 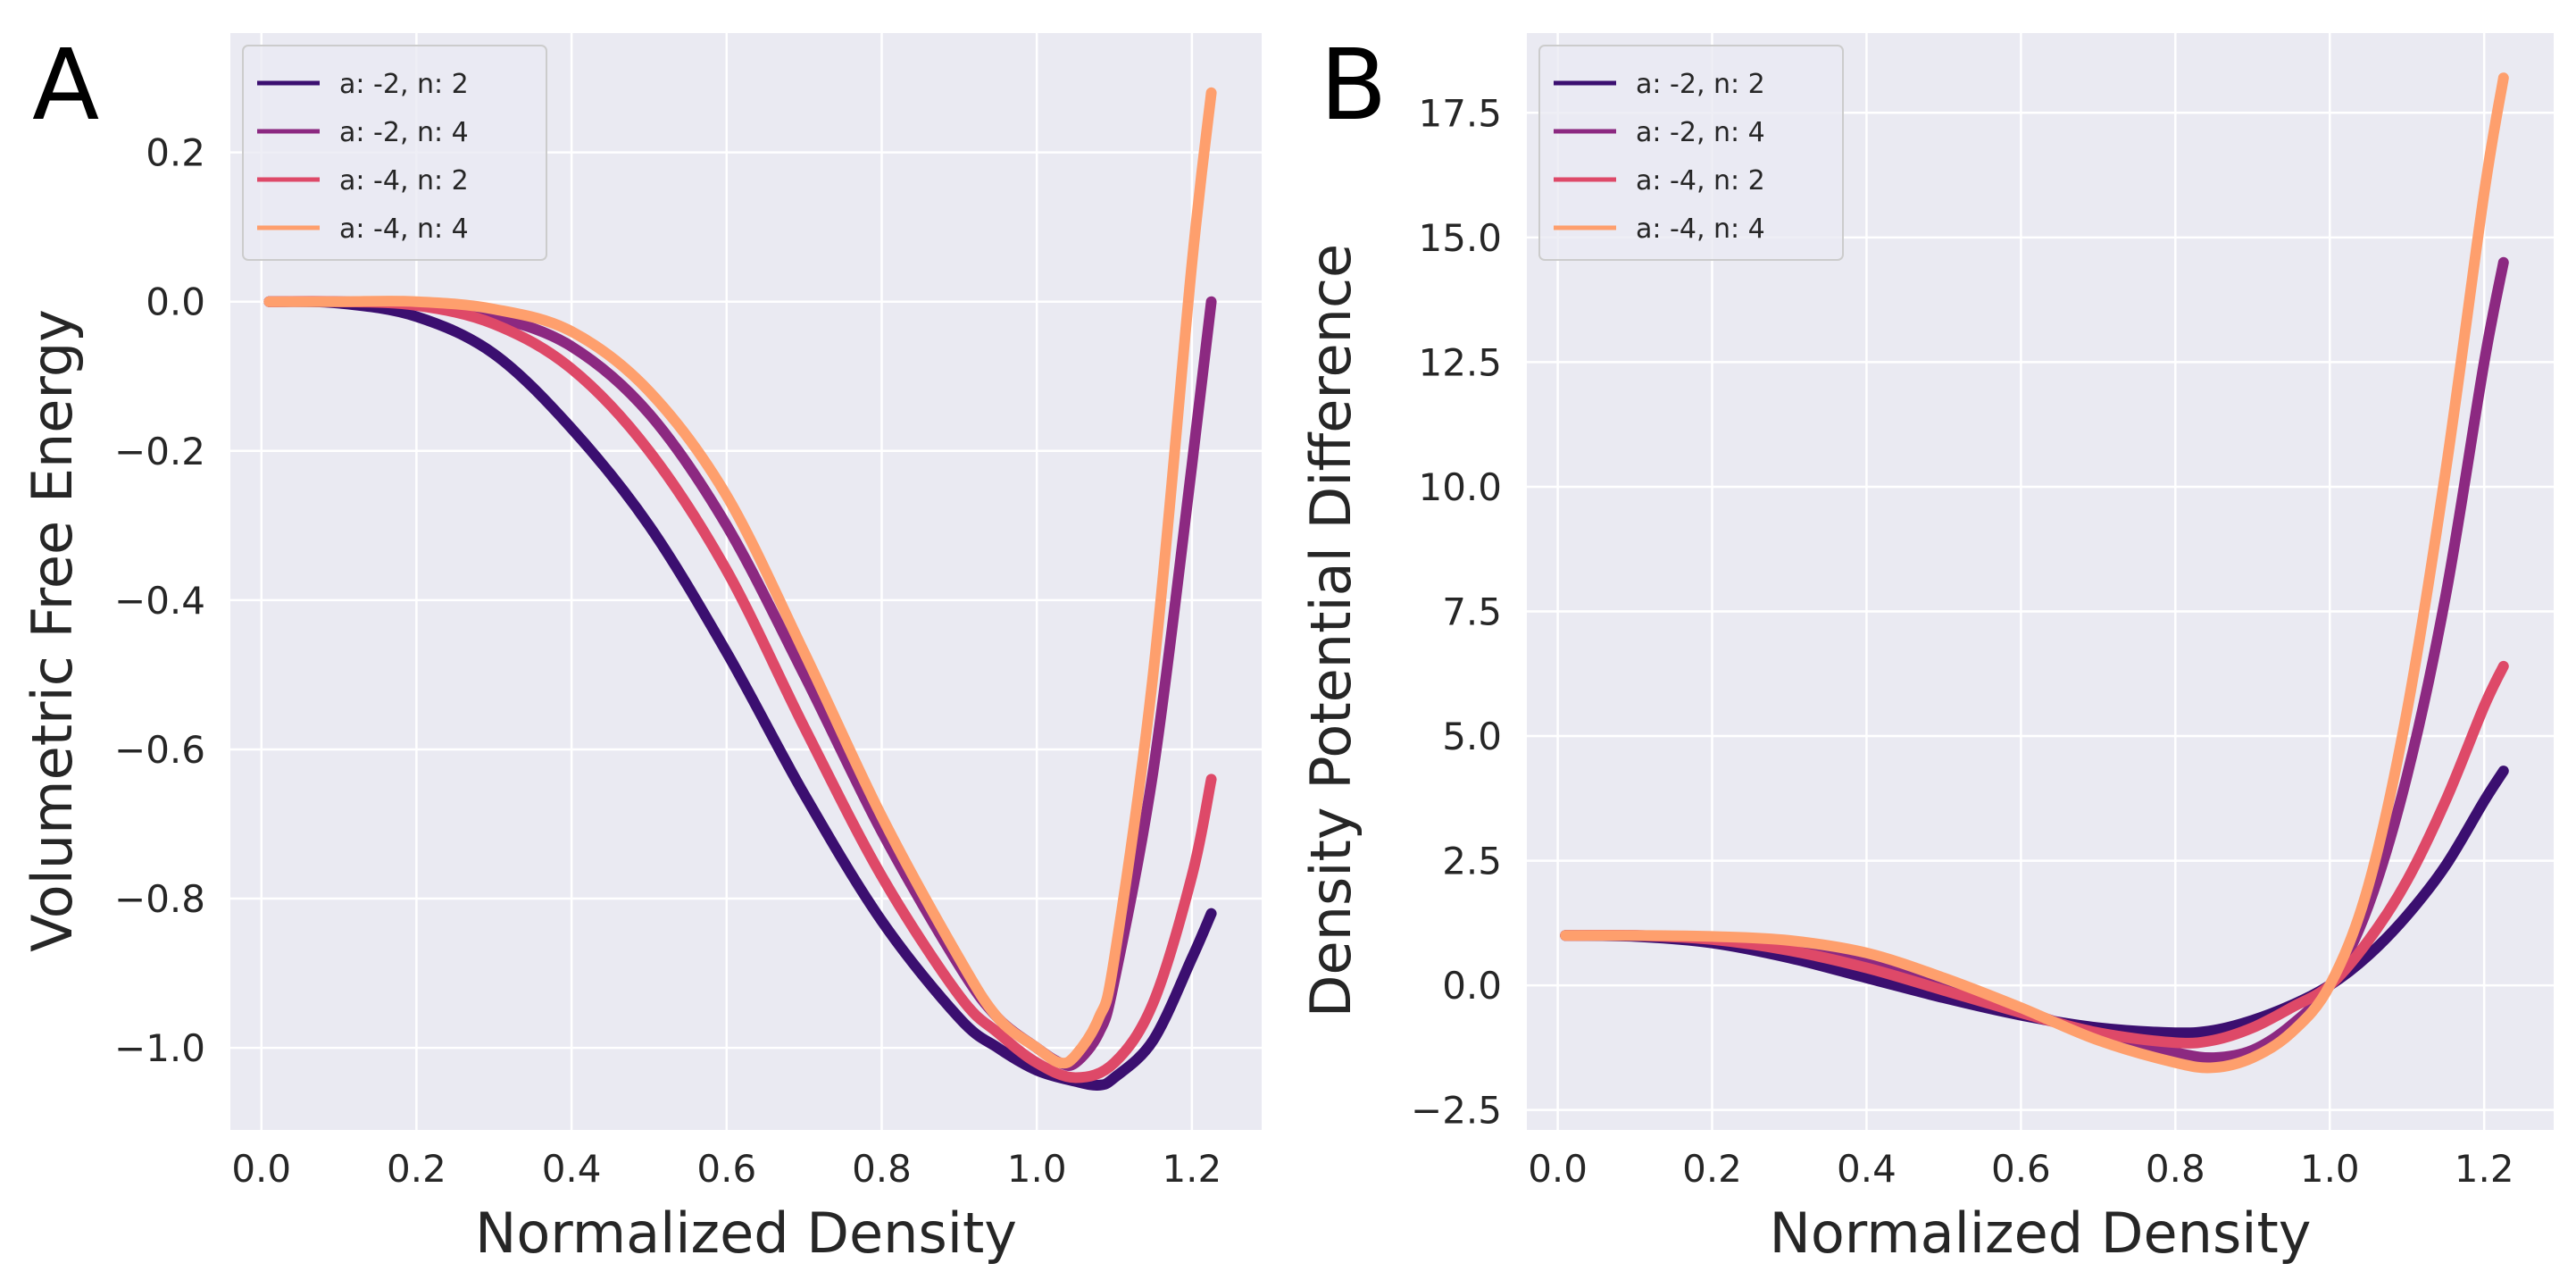 I want to click on y-tick-label: 2.5, so click(x=1472, y=862).